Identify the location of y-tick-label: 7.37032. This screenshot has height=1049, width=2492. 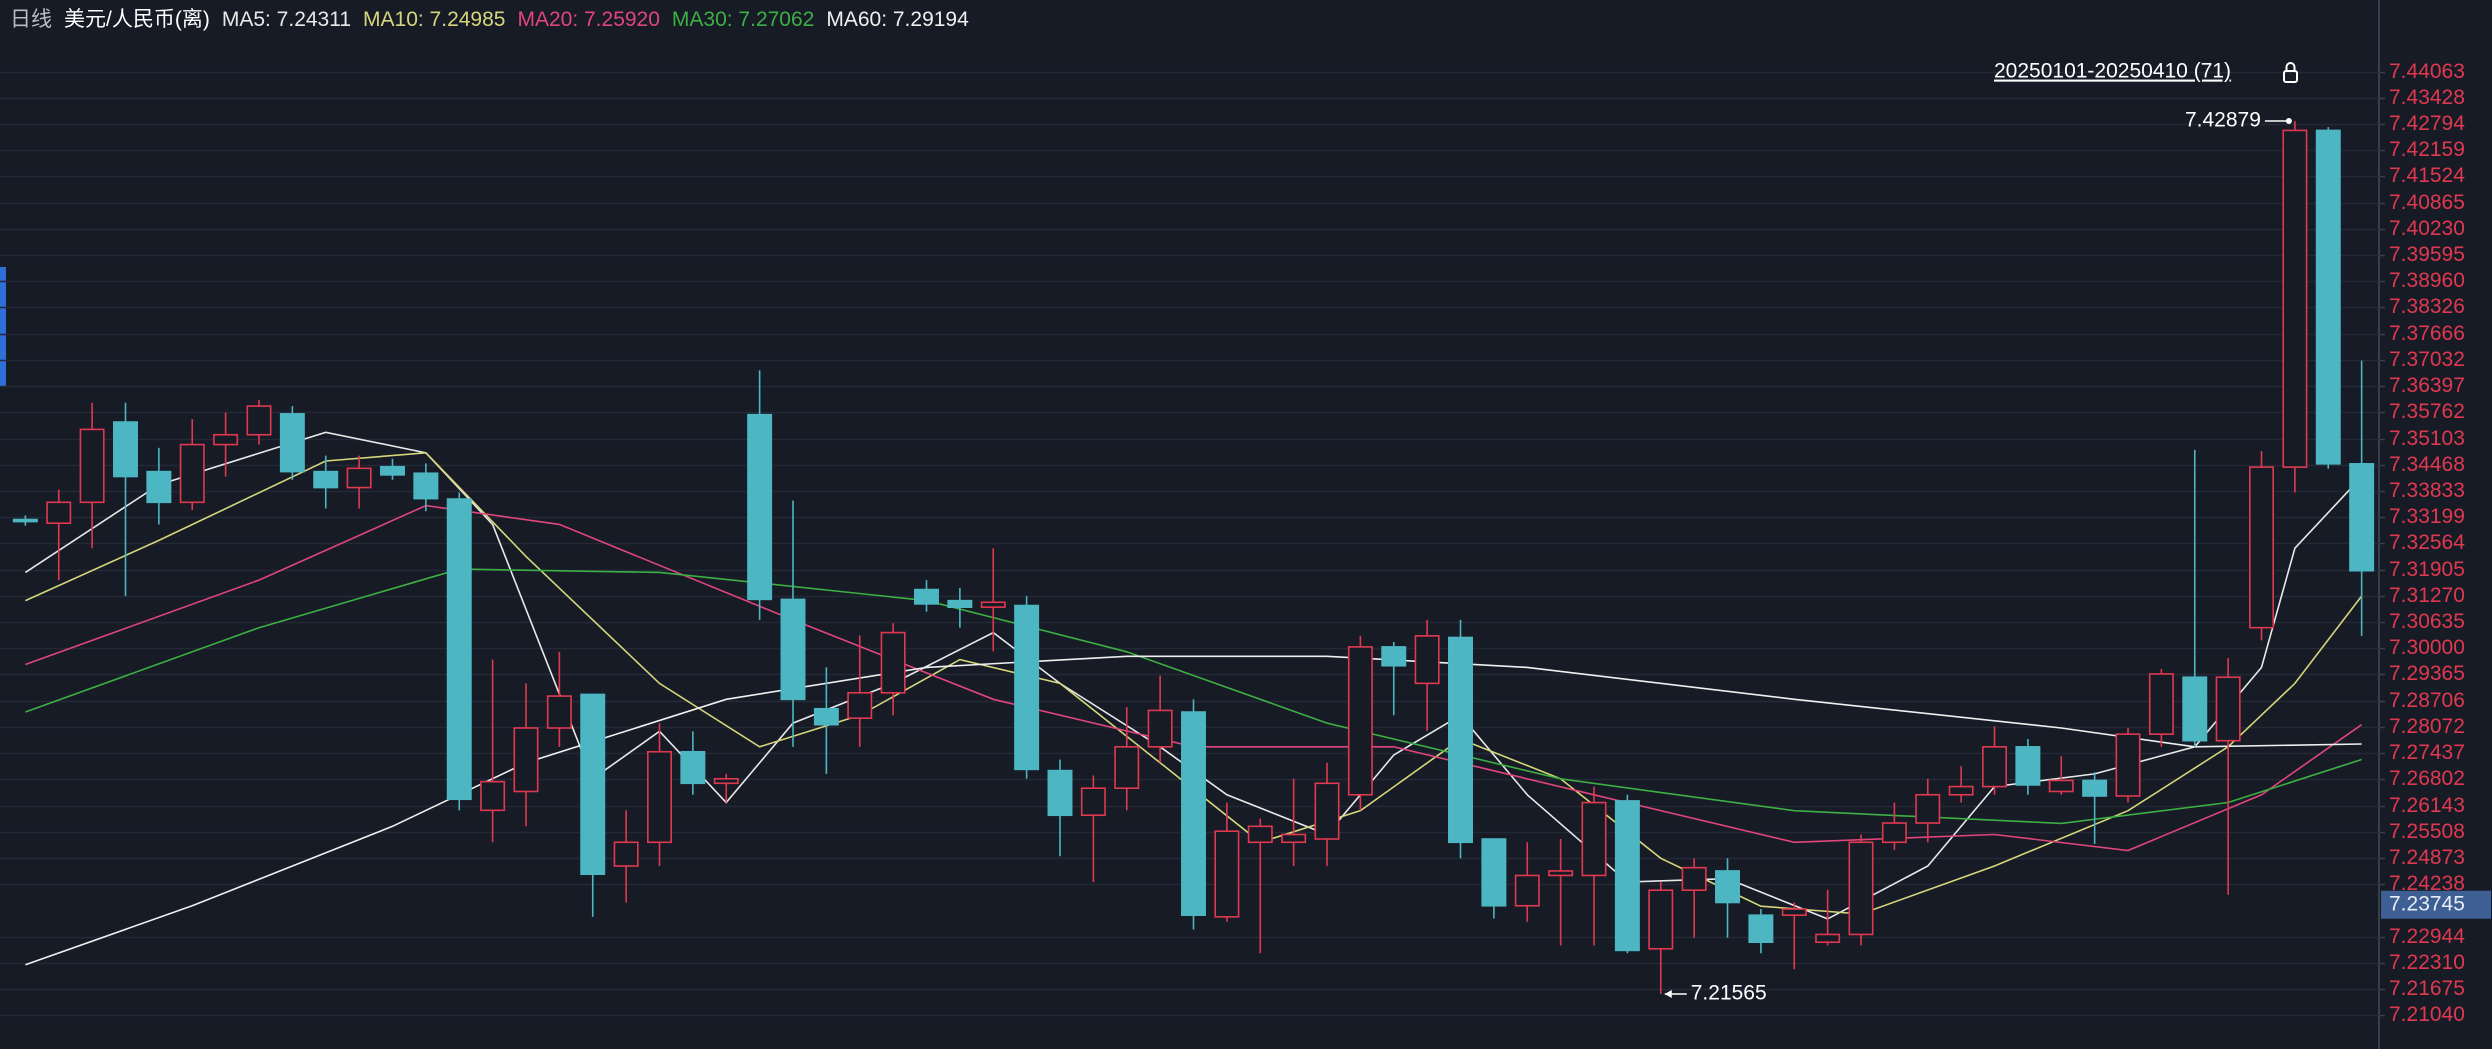
(2427, 359).